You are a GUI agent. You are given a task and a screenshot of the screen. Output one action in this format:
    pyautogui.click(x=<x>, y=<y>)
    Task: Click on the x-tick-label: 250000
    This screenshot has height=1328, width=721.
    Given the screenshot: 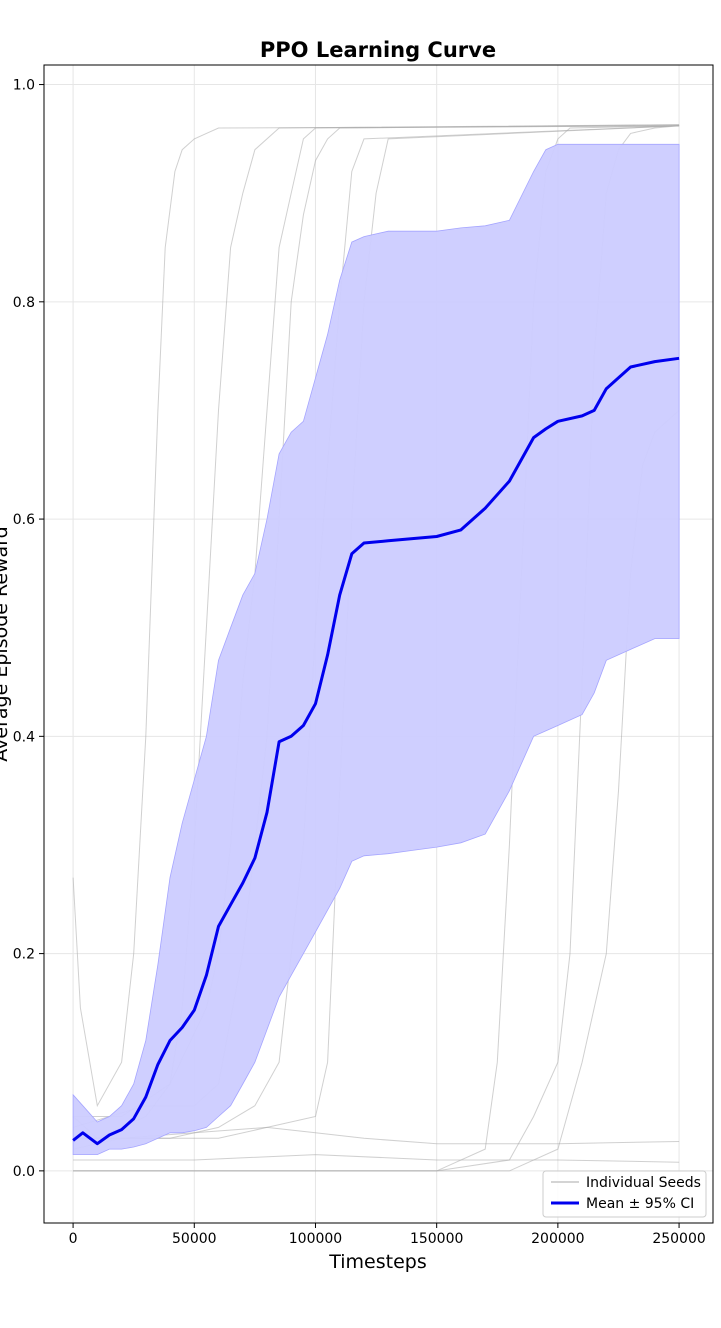 What is the action you would take?
    pyautogui.click(x=678, y=1239)
    